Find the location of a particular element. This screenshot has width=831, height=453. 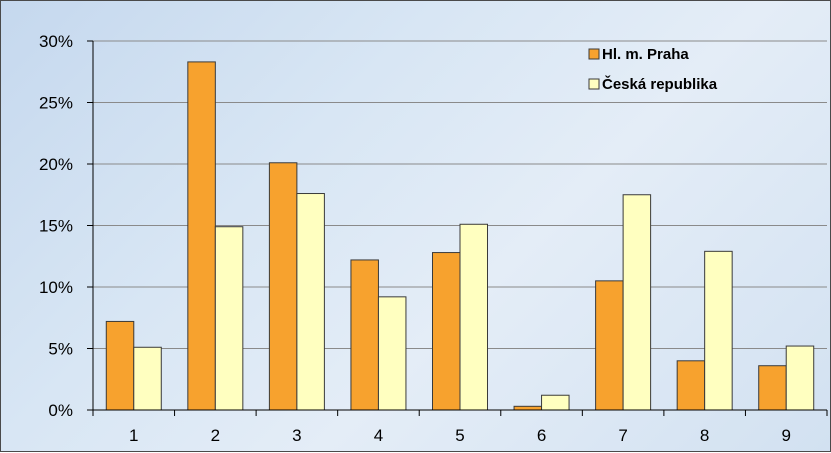

x-tick-label: 7 is located at coordinates (622, 435).